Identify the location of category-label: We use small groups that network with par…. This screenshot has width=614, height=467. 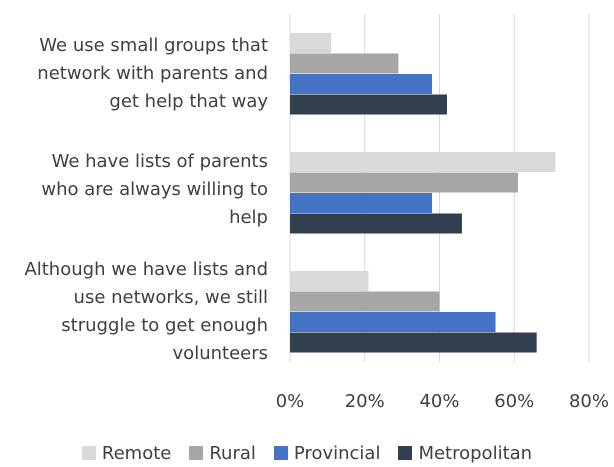
(134, 74).